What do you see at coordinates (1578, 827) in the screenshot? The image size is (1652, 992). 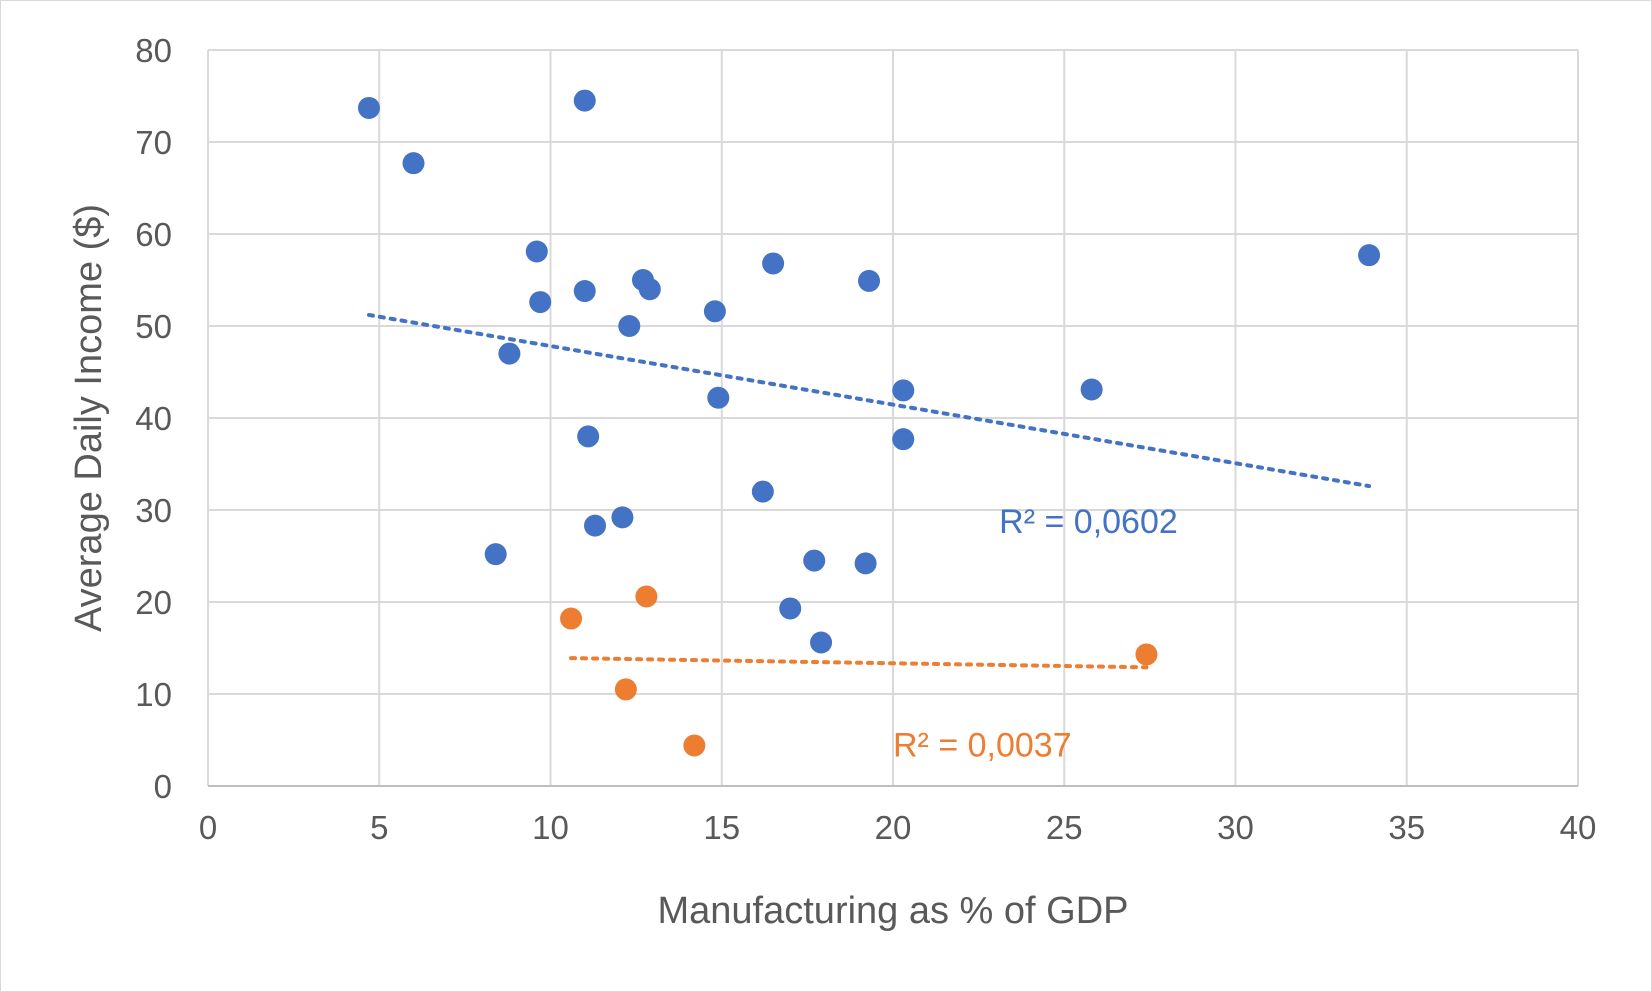 I see `x-tick-label: 40` at bounding box center [1578, 827].